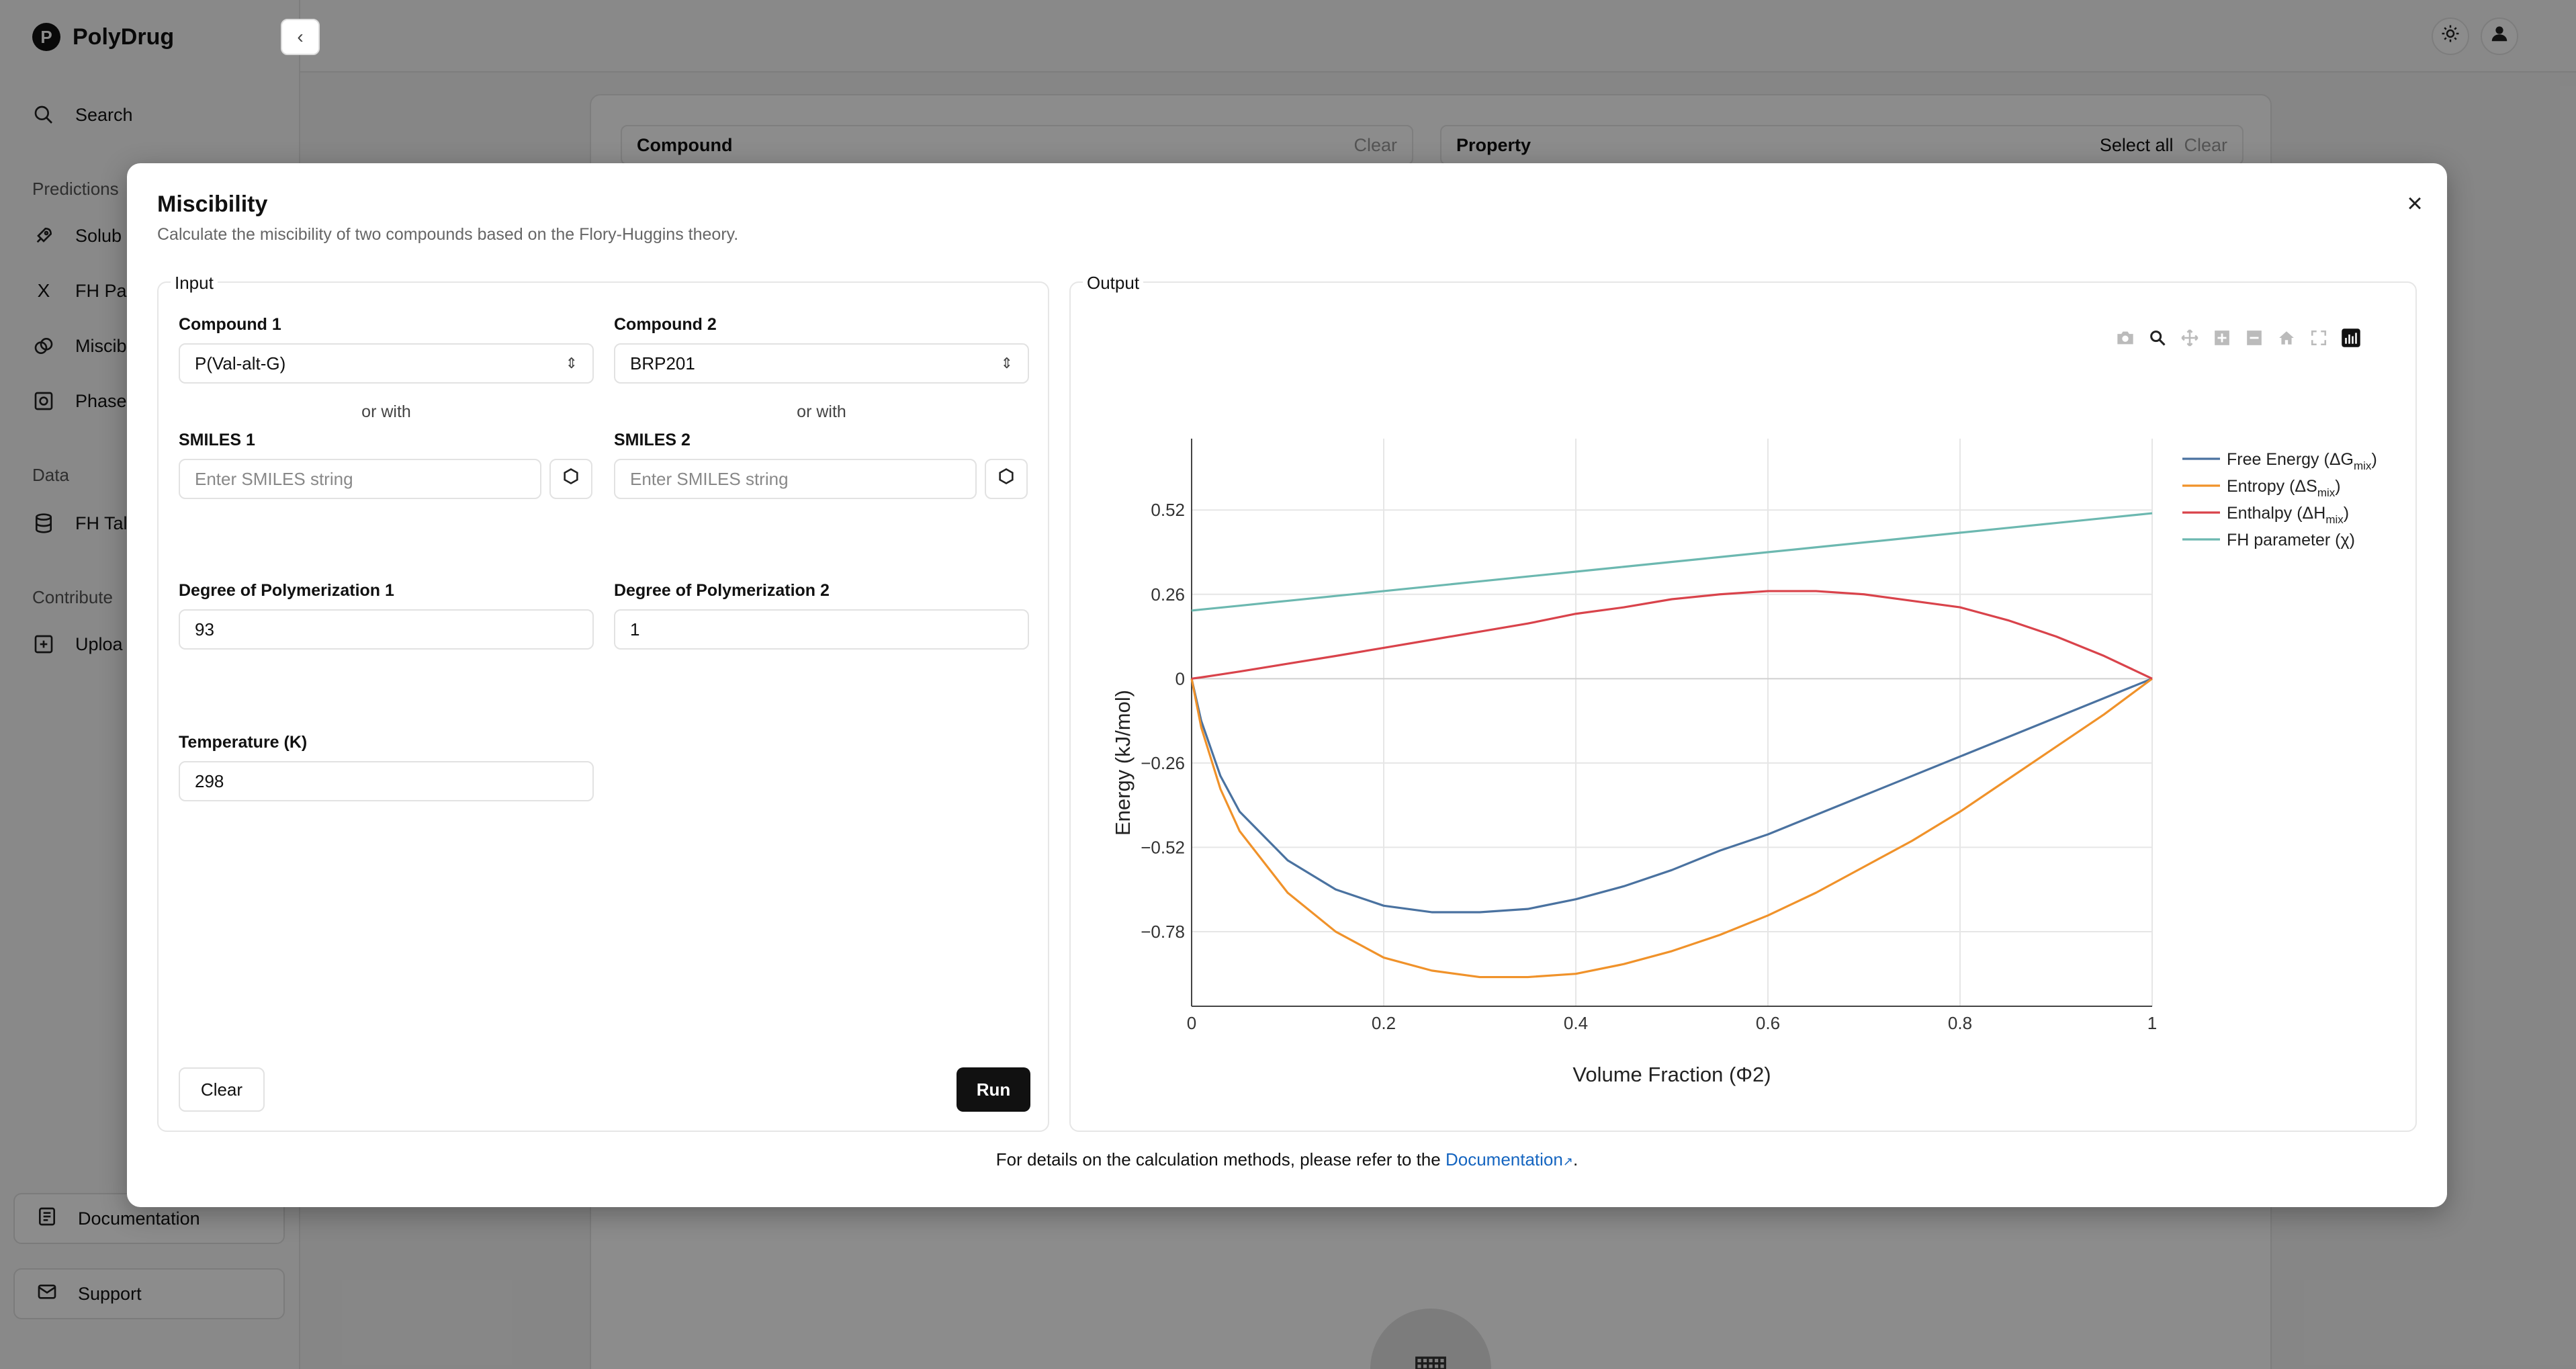 This screenshot has height=1369, width=2576. I want to click on series-line-fh-parameter, so click(1672, 562).